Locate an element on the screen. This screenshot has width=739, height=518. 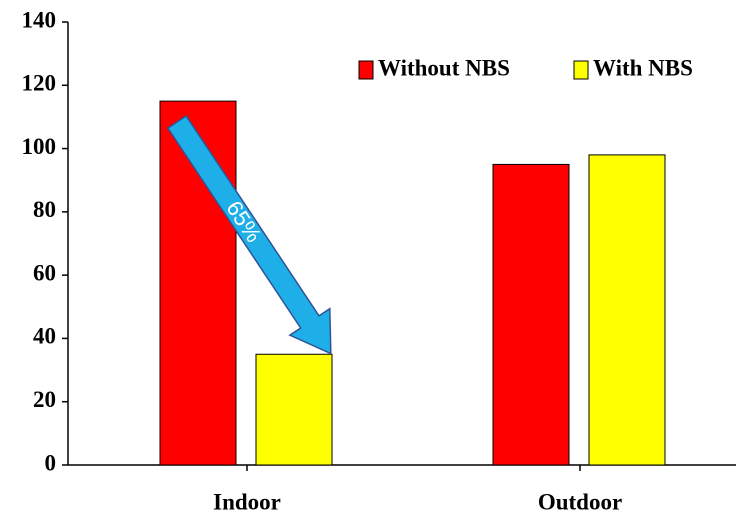
y-tick-label: 100 is located at coordinates (39, 146).